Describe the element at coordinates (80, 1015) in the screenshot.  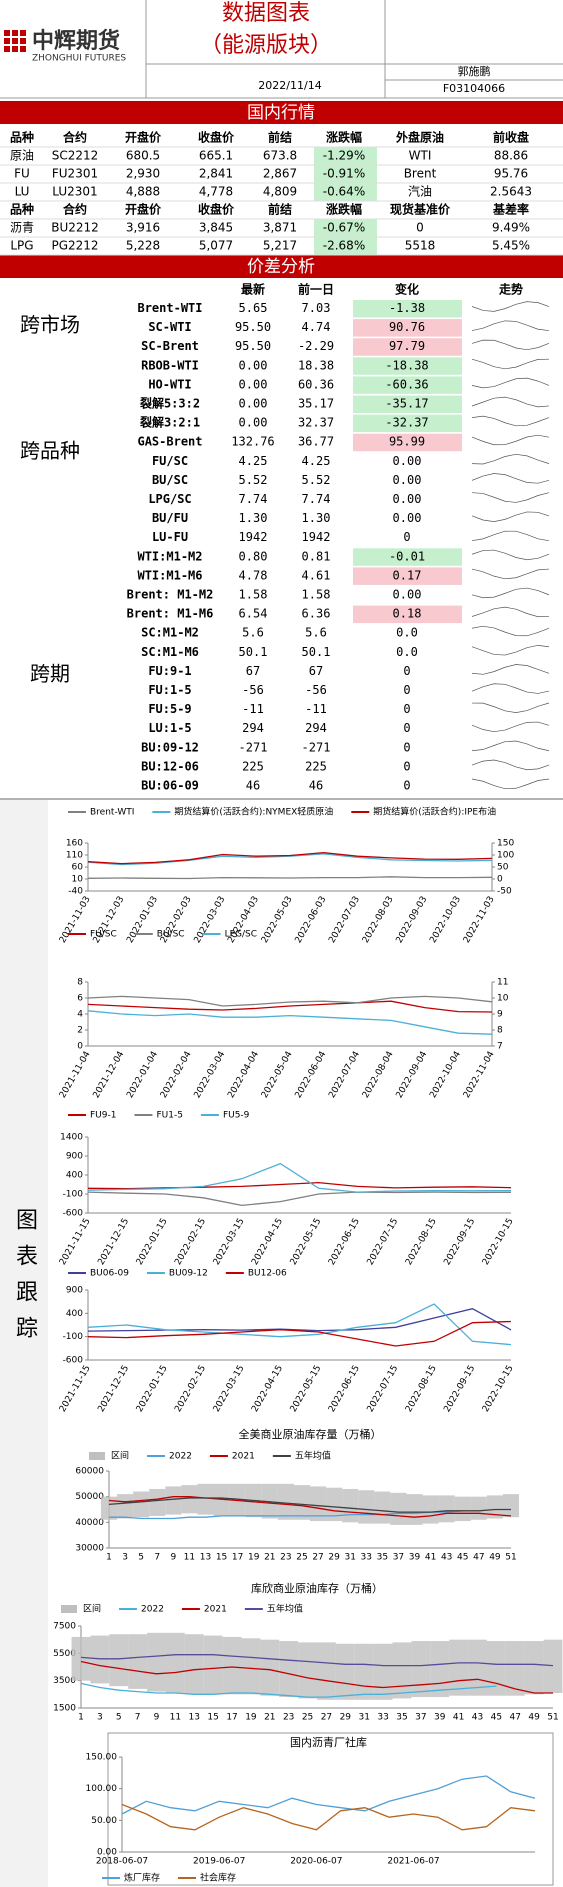
I see `y-tick-label: 4` at that location.